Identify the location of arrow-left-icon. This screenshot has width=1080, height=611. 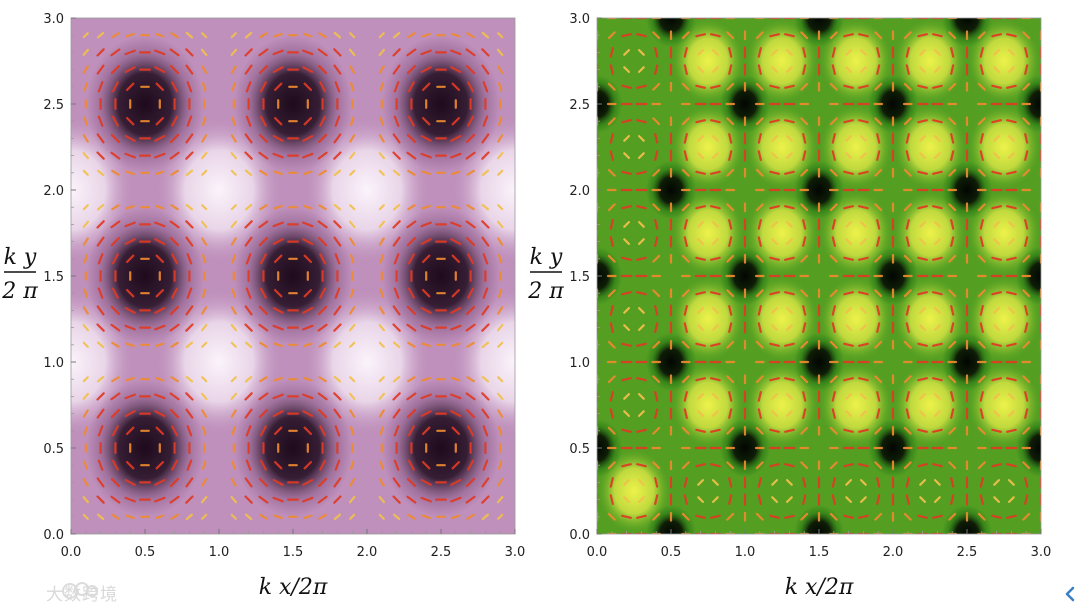
(1071, 594).